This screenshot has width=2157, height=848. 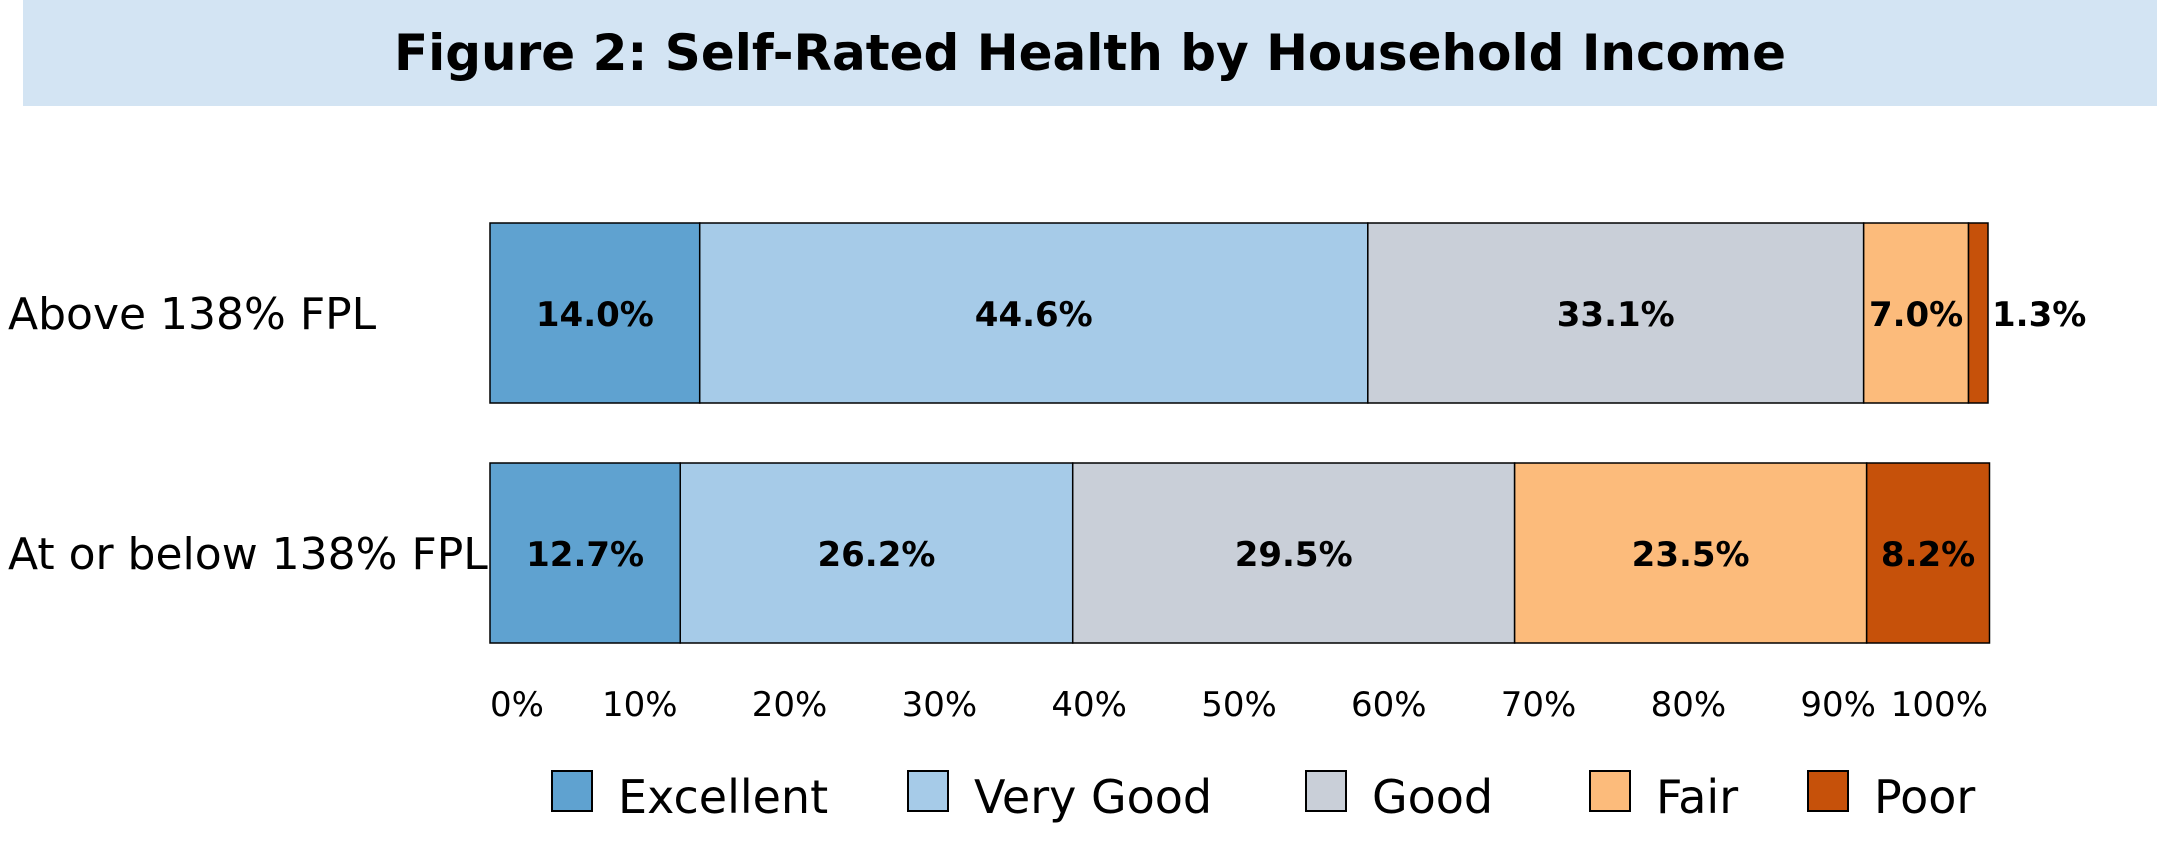 What do you see at coordinates (248, 554) in the screenshot?
I see `category-label: At or below 138% FPL` at bounding box center [248, 554].